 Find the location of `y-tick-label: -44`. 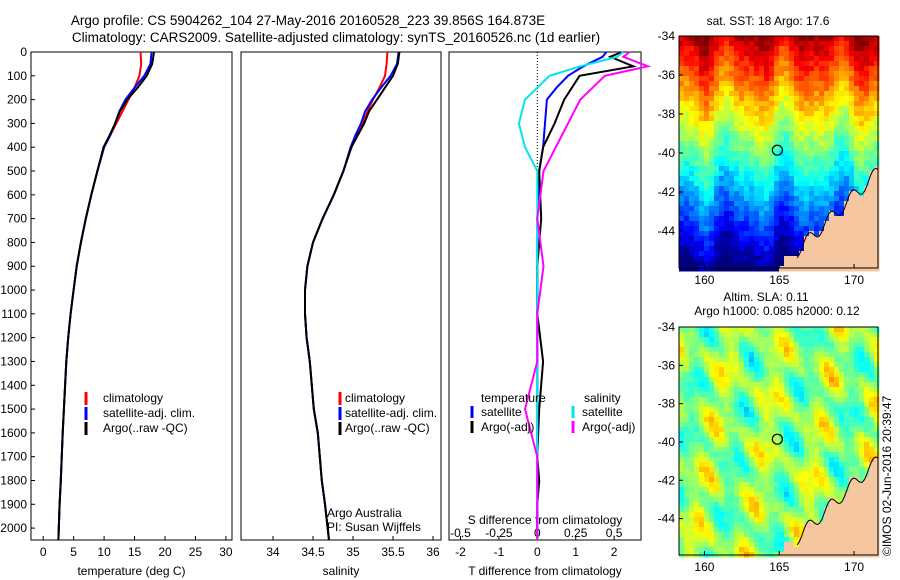

y-tick-label: -44 is located at coordinates (667, 231).